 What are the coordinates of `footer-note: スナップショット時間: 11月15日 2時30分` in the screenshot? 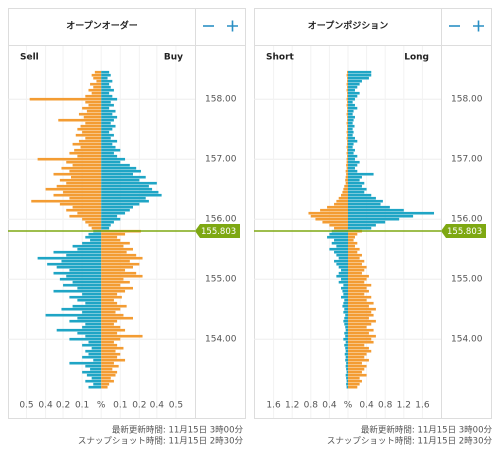 It's located at (410, 442).